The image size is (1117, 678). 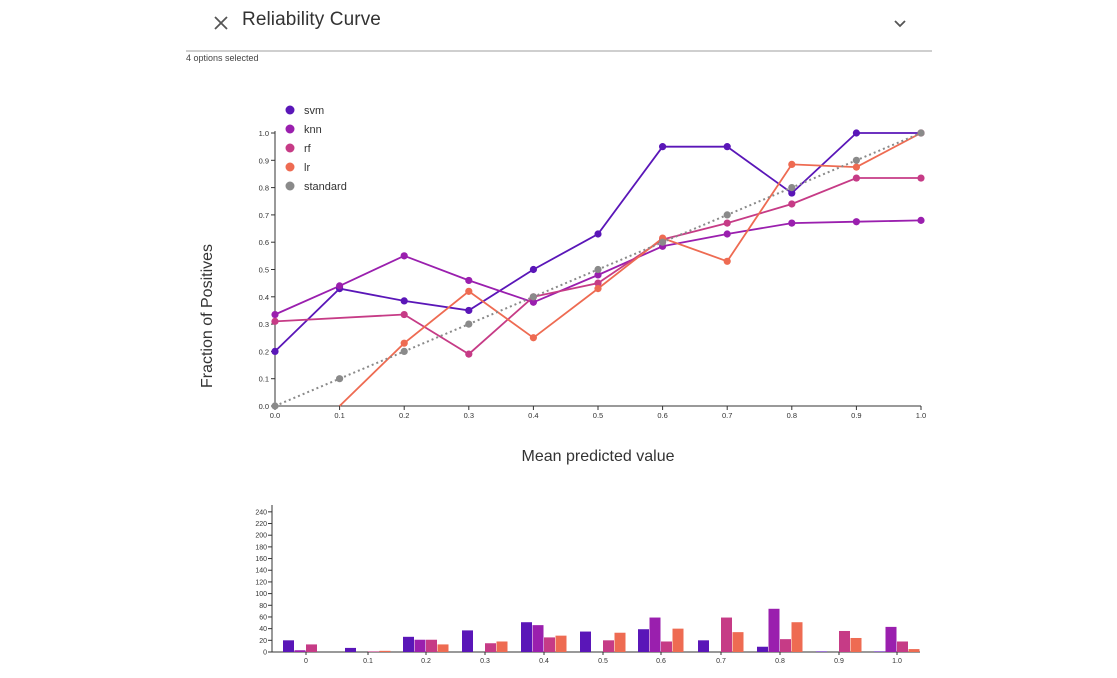 What do you see at coordinates (544, 661) in the screenshot?
I see `hist-x-tick-label: 0.4` at bounding box center [544, 661].